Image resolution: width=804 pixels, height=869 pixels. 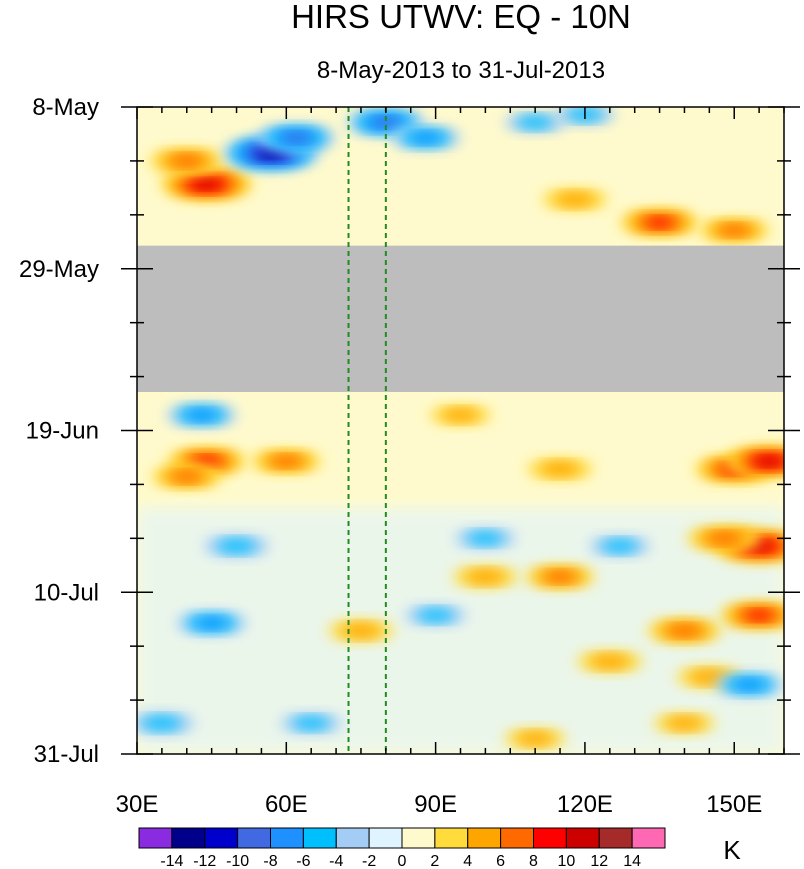 I want to click on missing-data-band, so click(x=460, y=318).